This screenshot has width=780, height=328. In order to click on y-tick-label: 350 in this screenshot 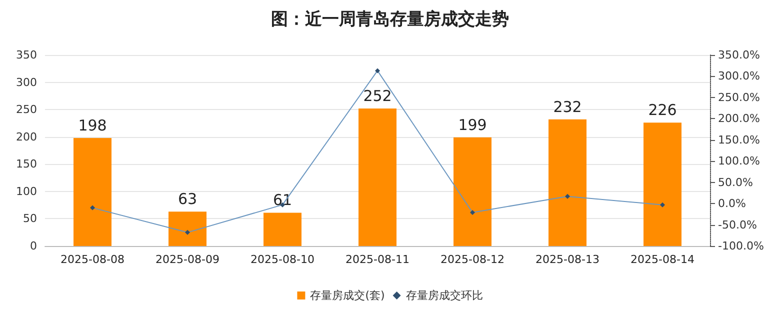, I will do `click(26, 55)`.